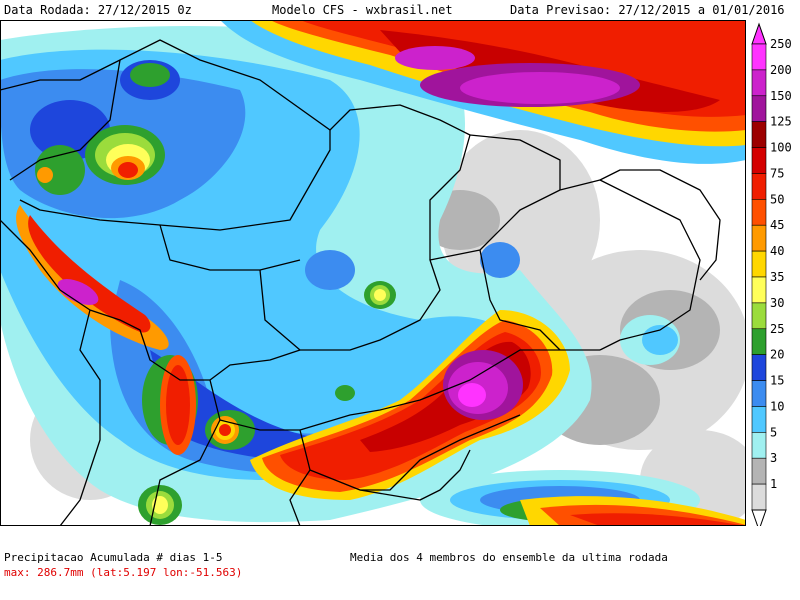 The height and width of the screenshot is (600, 800). I want to click on legend-label: 50, so click(777, 199).